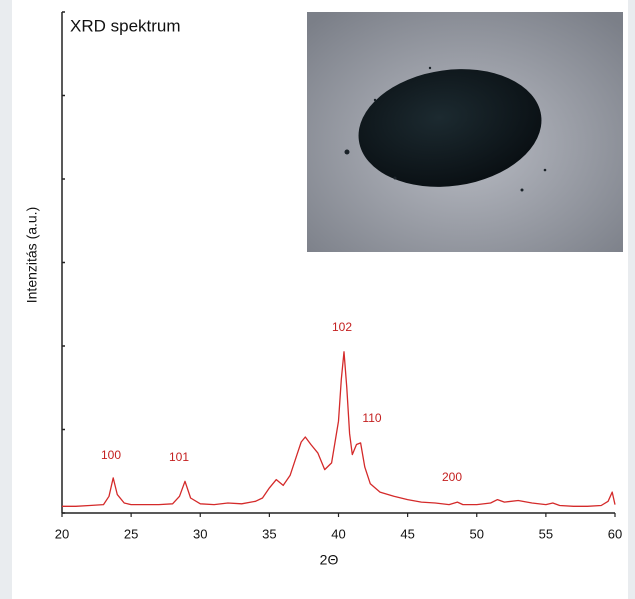 The height and width of the screenshot is (599, 635). Describe the element at coordinates (111, 455) in the screenshot. I see `peak-label: 100` at that location.